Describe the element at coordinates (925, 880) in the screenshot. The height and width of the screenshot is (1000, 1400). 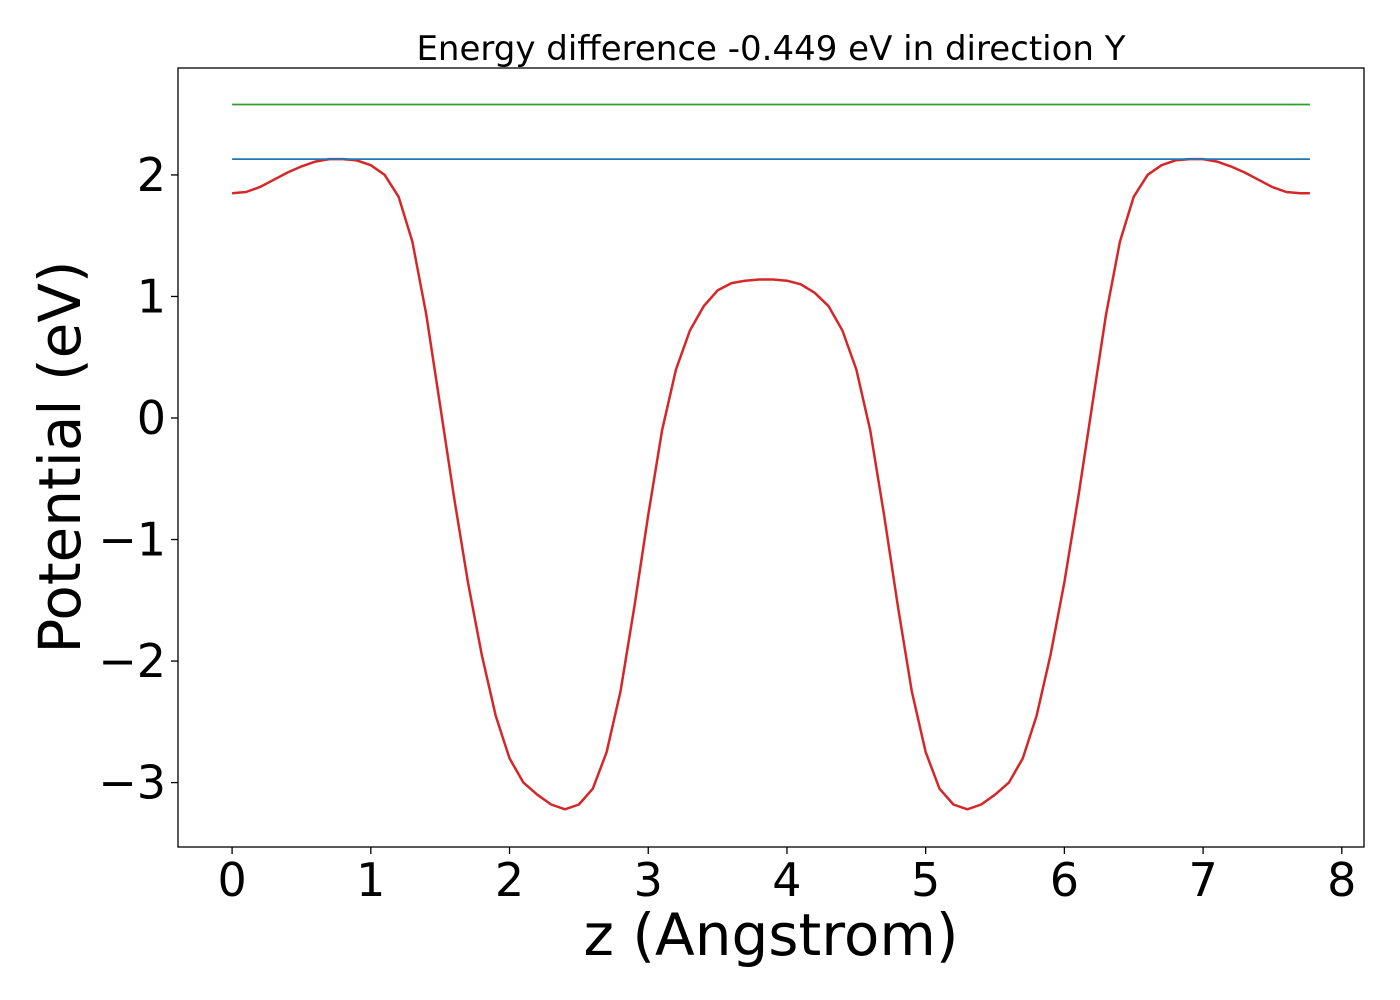
I see `x-tick-label: 5` at that location.